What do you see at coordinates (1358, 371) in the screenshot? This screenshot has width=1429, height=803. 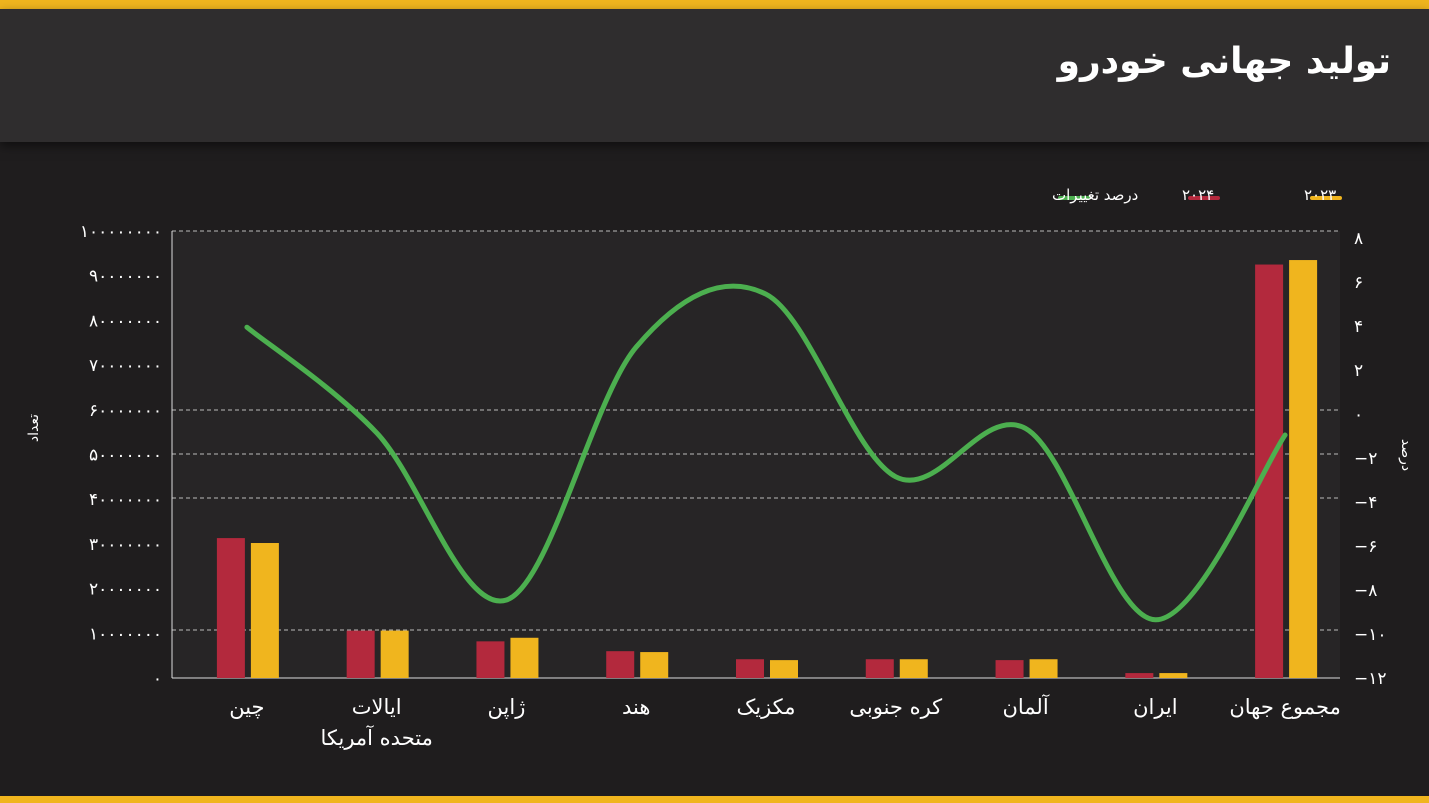 I see `y-right-tick-label: ۲` at bounding box center [1358, 371].